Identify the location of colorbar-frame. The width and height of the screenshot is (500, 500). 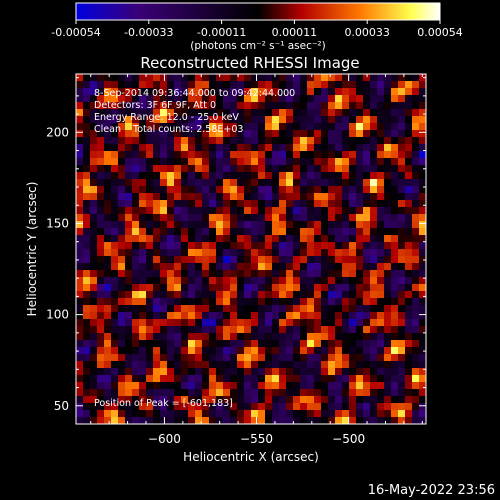
(258, 11).